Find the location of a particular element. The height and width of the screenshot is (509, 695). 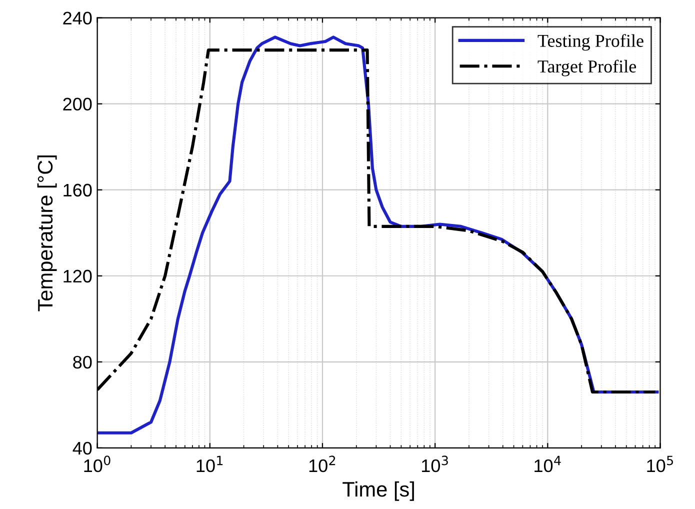

legend-label: Testing Profile is located at coordinates (591, 42).